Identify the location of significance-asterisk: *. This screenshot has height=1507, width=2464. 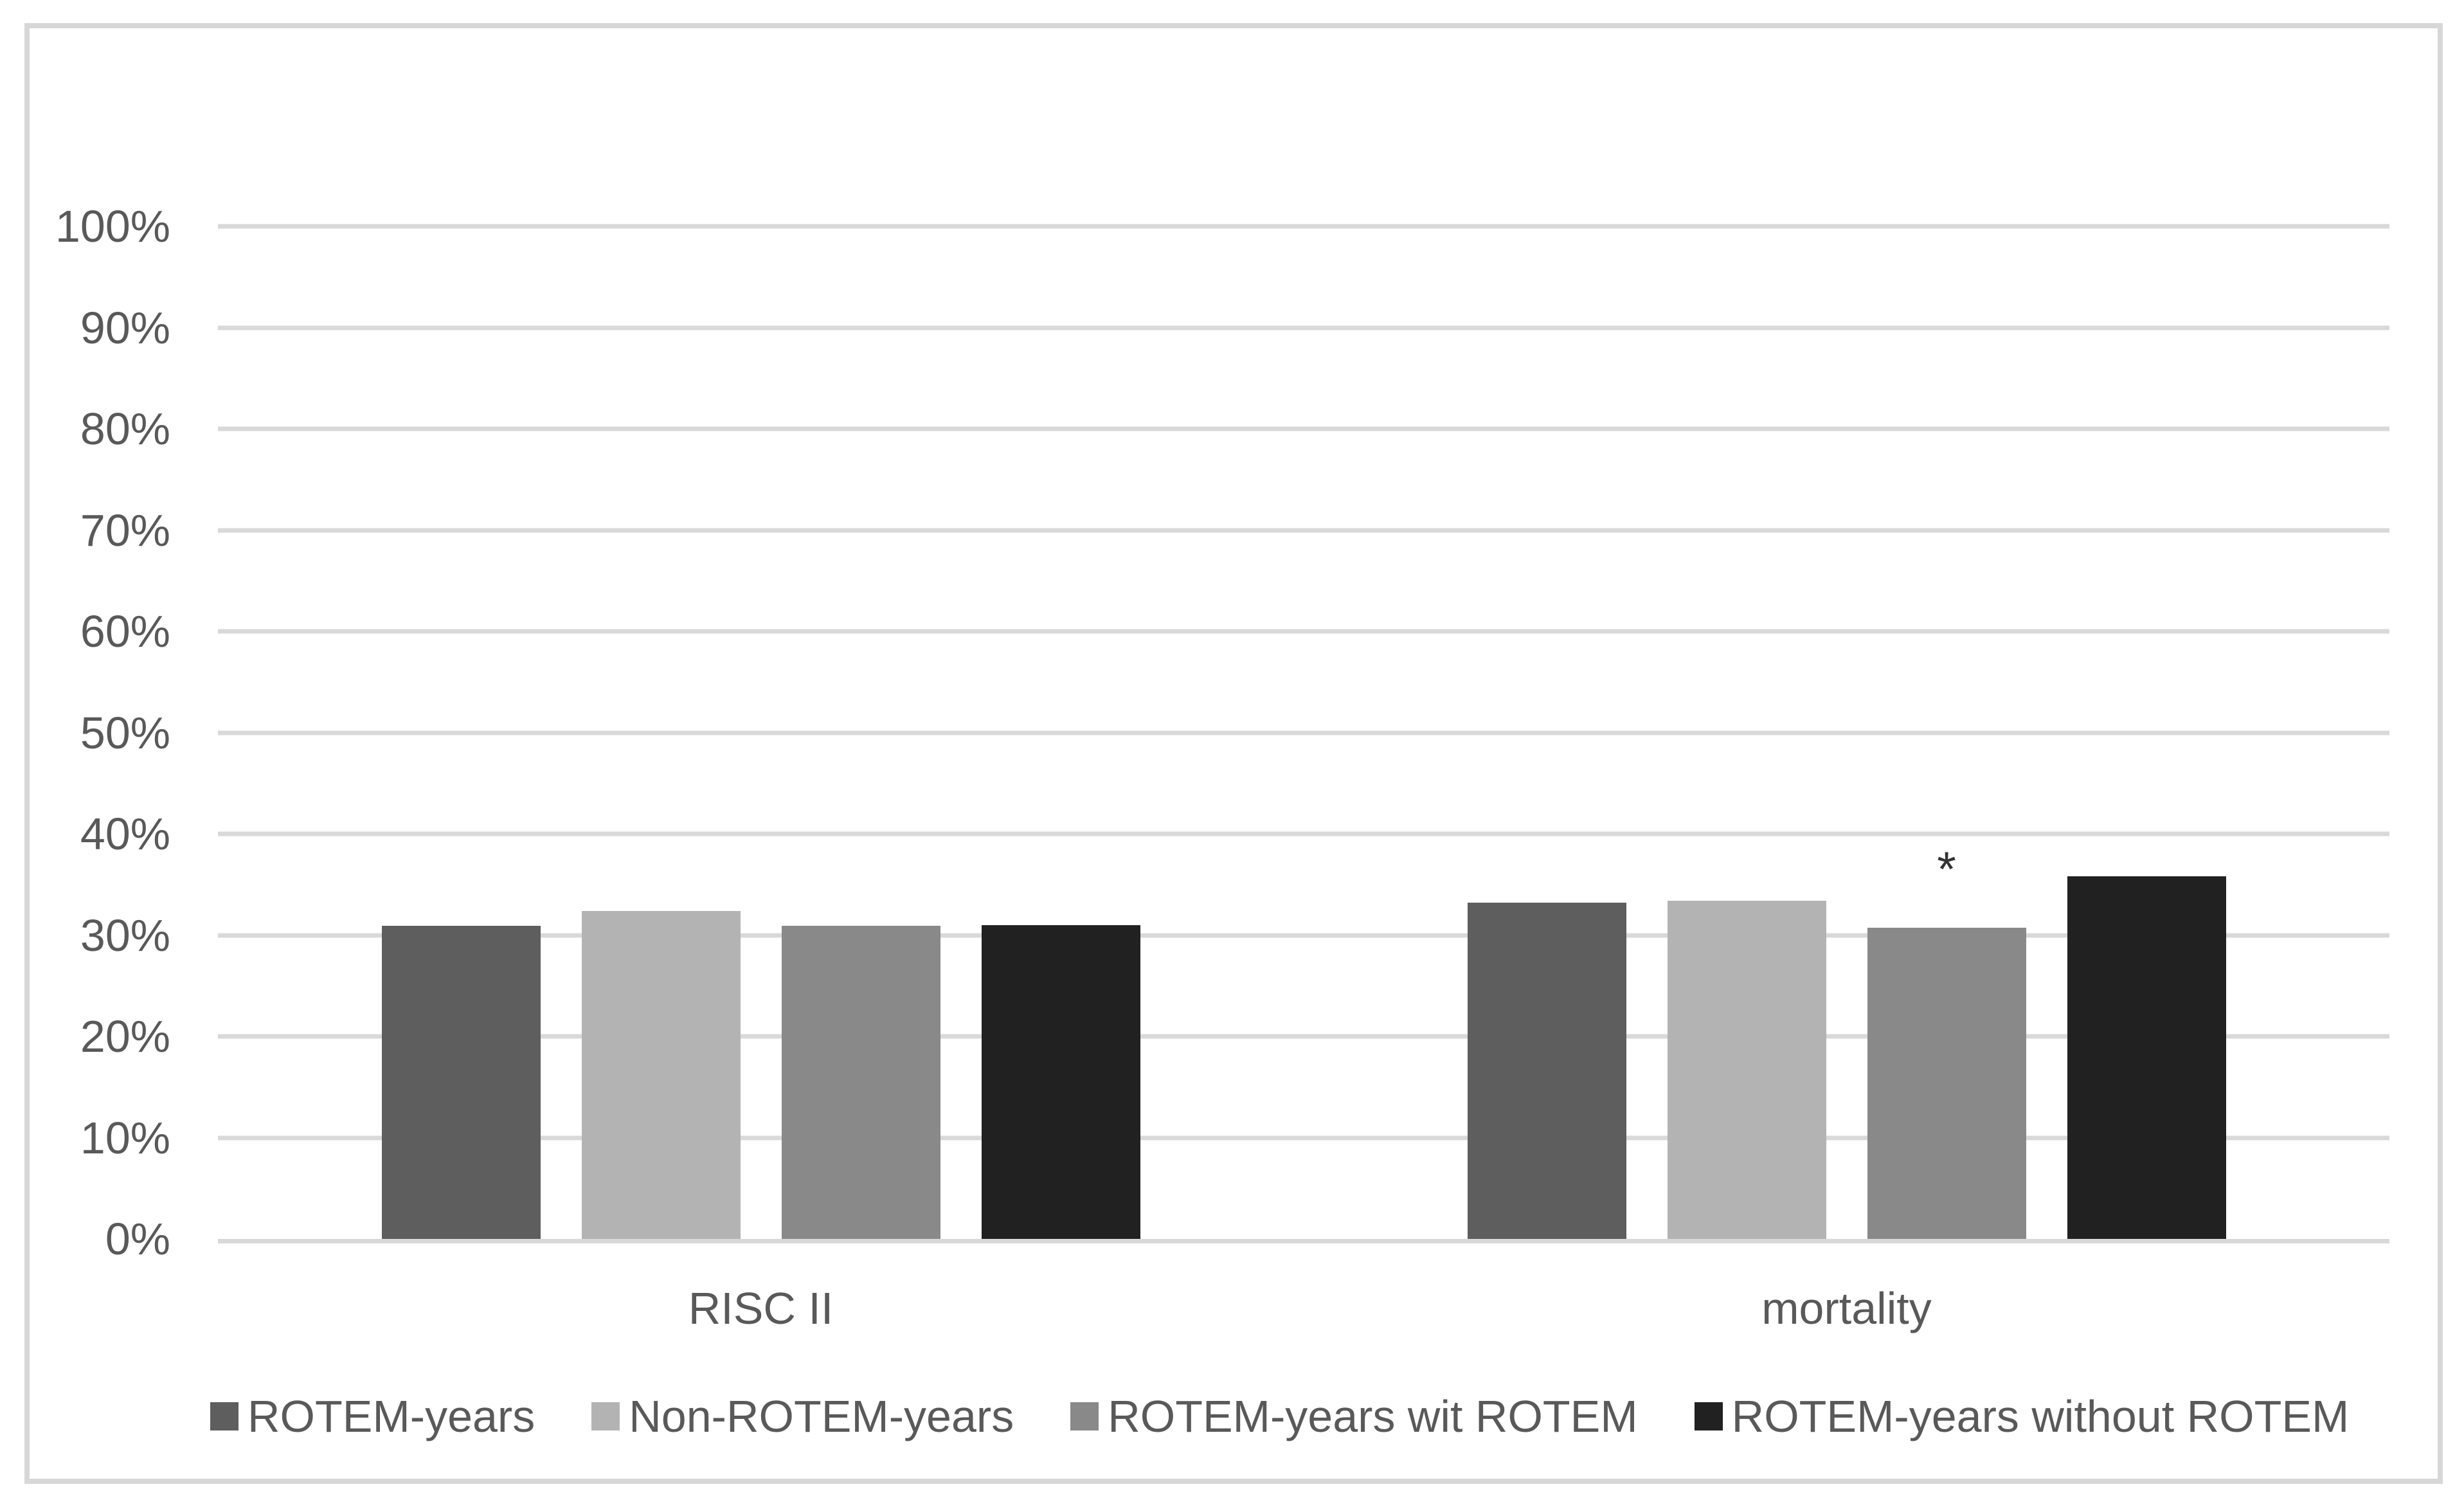
(1946, 870).